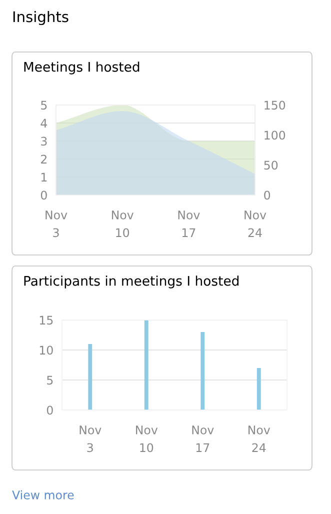 The width and height of the screenshot is (331, 514). I want to click on y-tick-label: 10, so click(46, 350).